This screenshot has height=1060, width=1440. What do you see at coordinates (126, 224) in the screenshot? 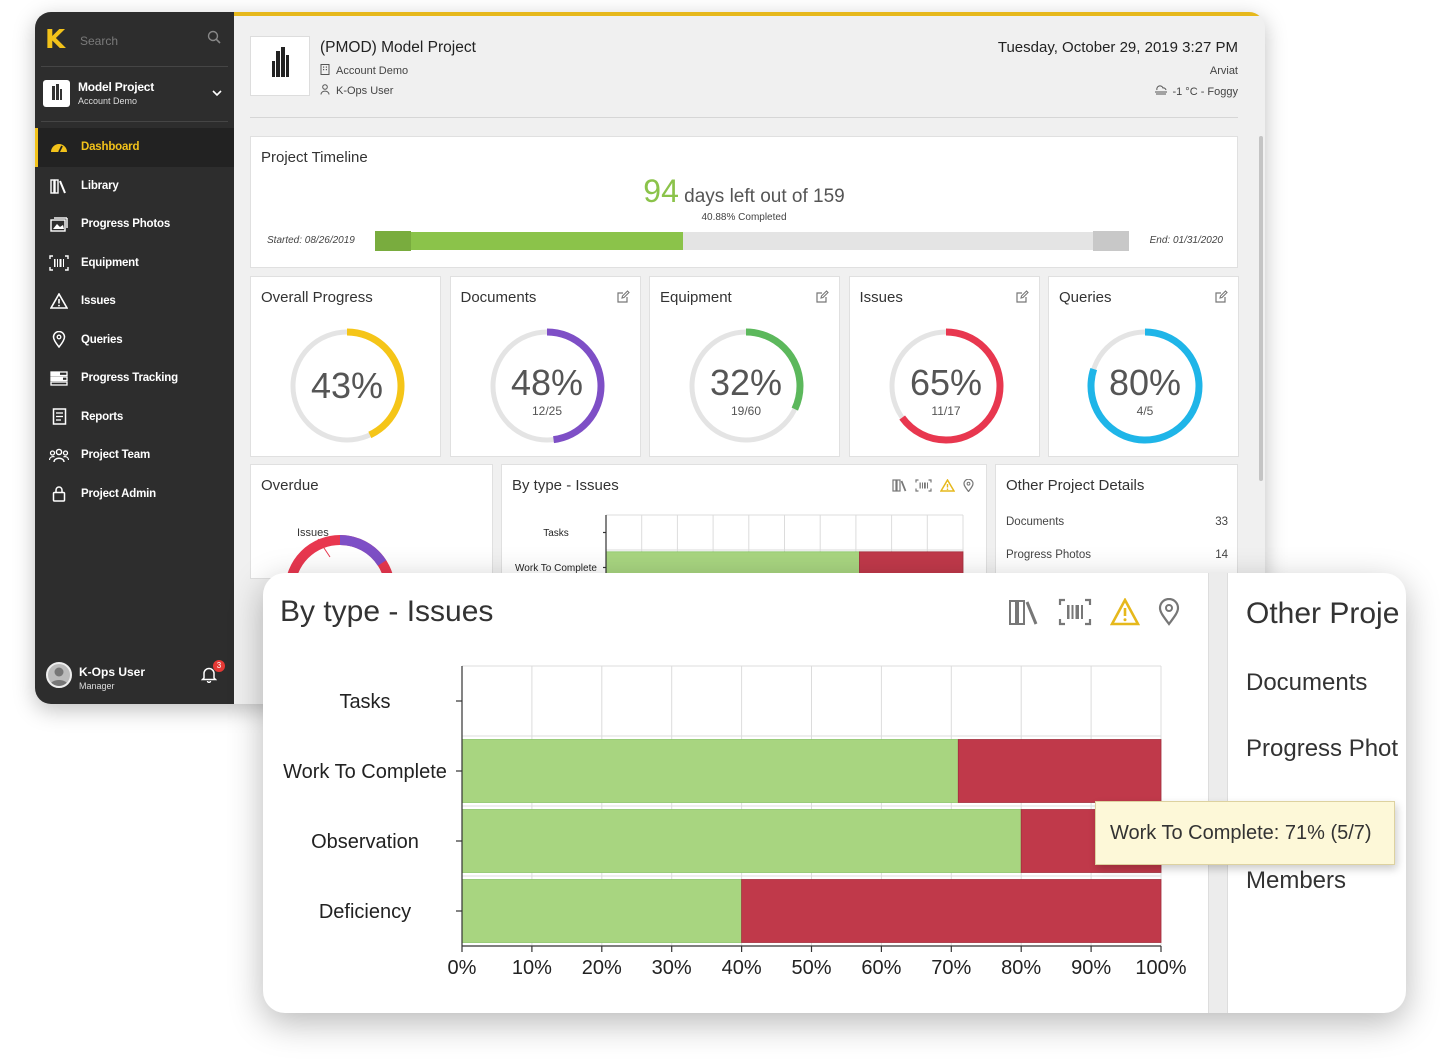
I see `sidebar-item-label: Progress Photos` at bounding box center [126, 224].